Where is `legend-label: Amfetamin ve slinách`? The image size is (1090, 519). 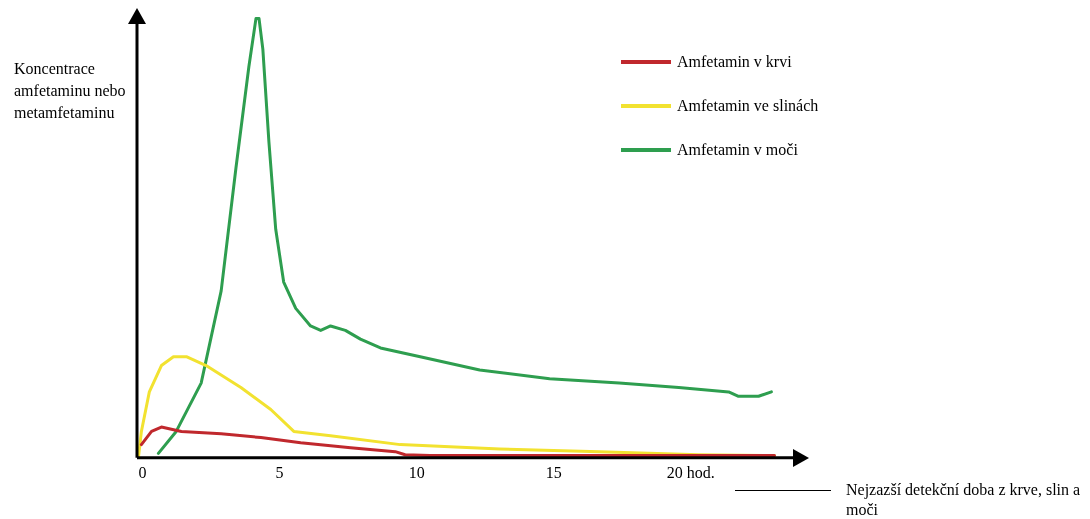
legend-label: Amfetamin ve slinách is located at coordinates (748, 106).